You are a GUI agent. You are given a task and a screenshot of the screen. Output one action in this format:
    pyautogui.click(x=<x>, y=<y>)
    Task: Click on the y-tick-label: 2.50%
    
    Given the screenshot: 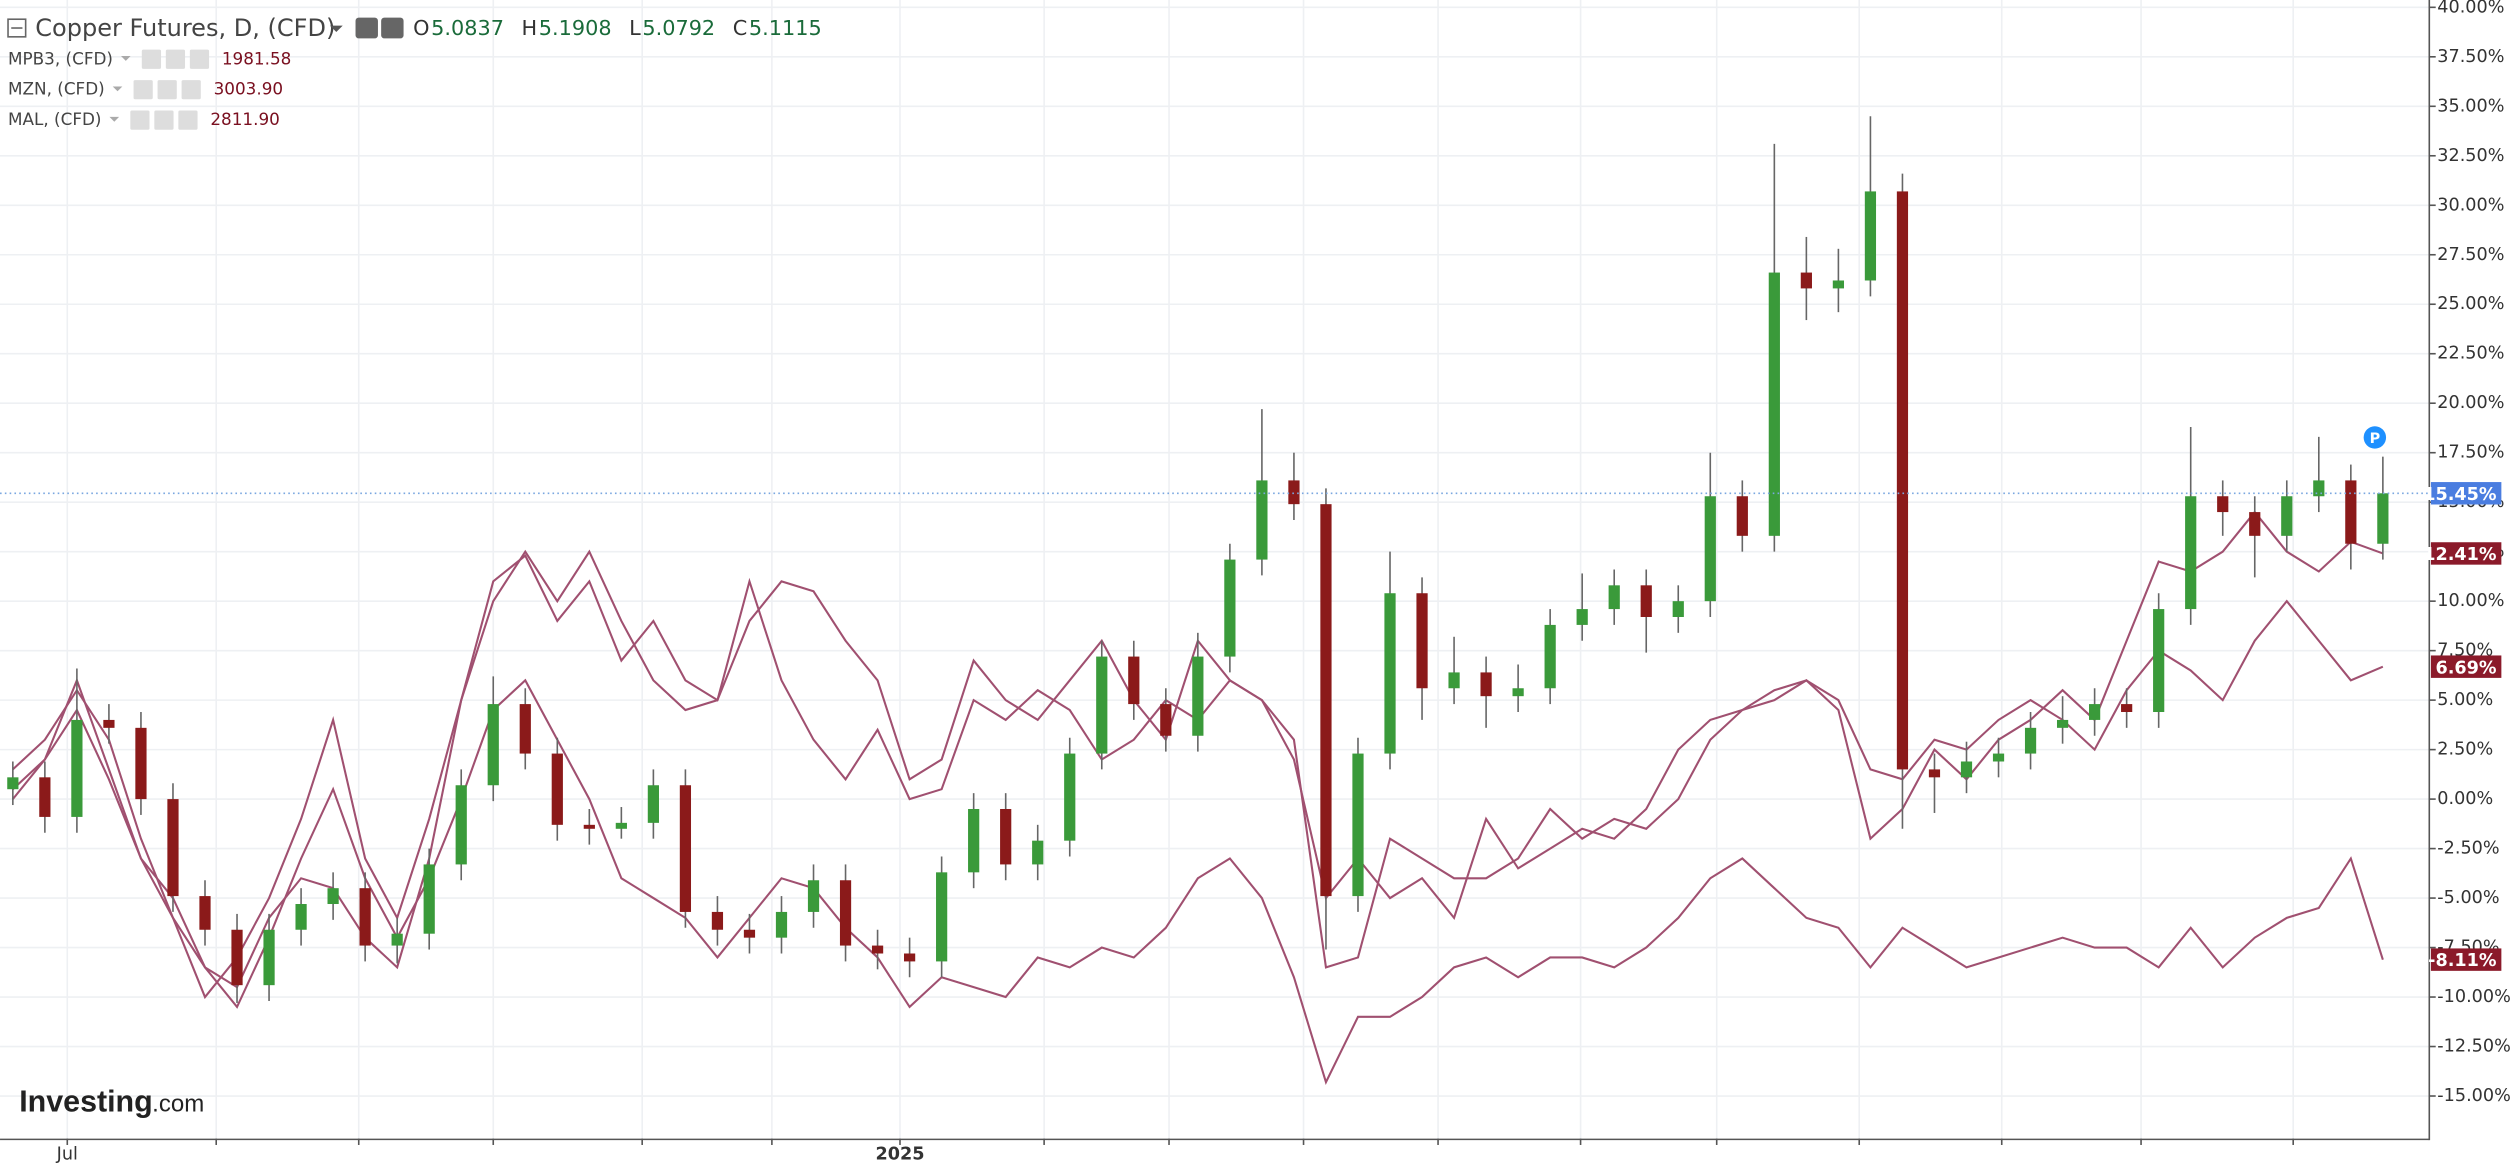 What is the action you would take?
    pyautogui.click(x=2465, y=750)
    